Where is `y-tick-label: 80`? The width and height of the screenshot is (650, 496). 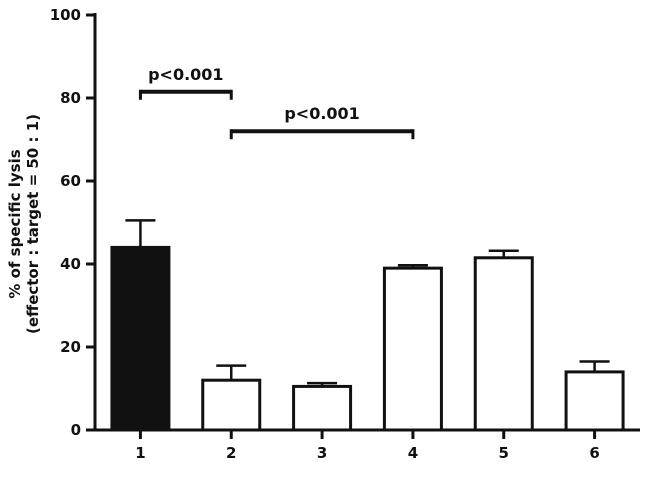 y-tick-label: 80 is located at coordinates (70, 98).